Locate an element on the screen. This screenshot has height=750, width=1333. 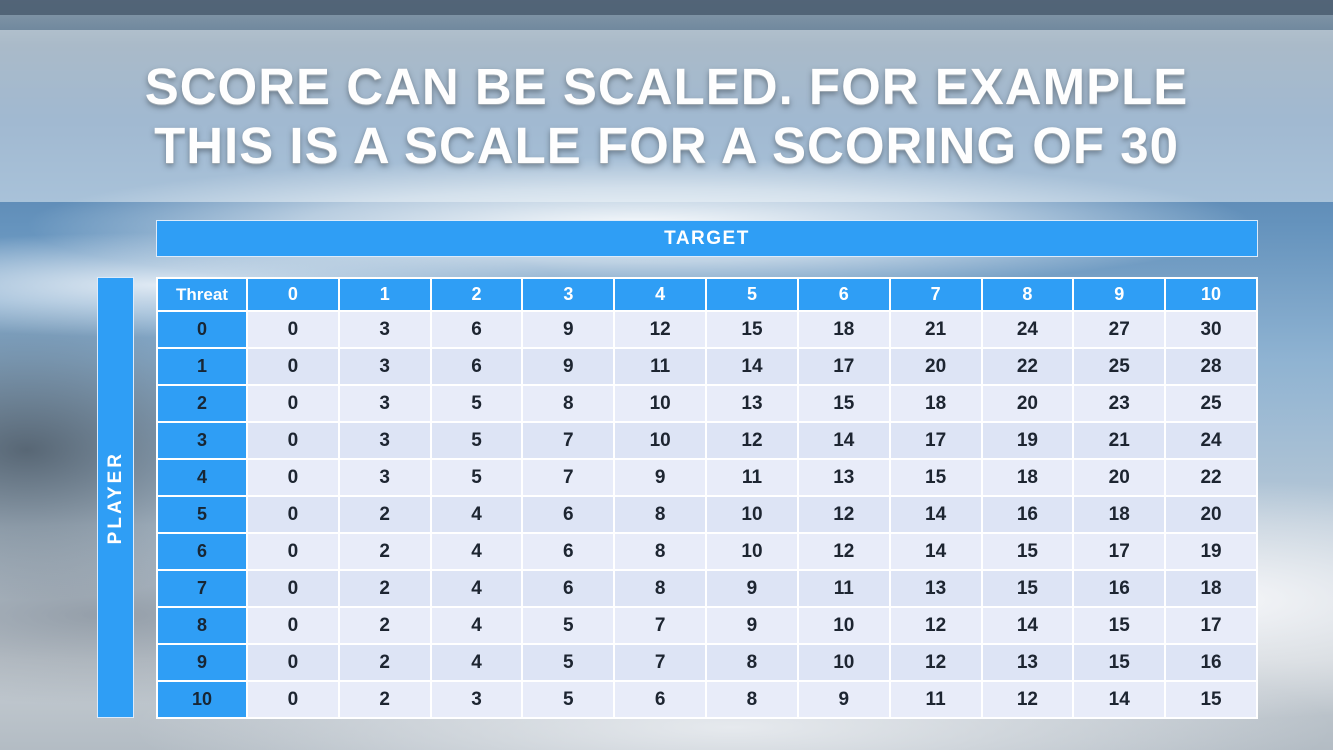
column-header-cell: 10 is located at coordinates (1211, 294).